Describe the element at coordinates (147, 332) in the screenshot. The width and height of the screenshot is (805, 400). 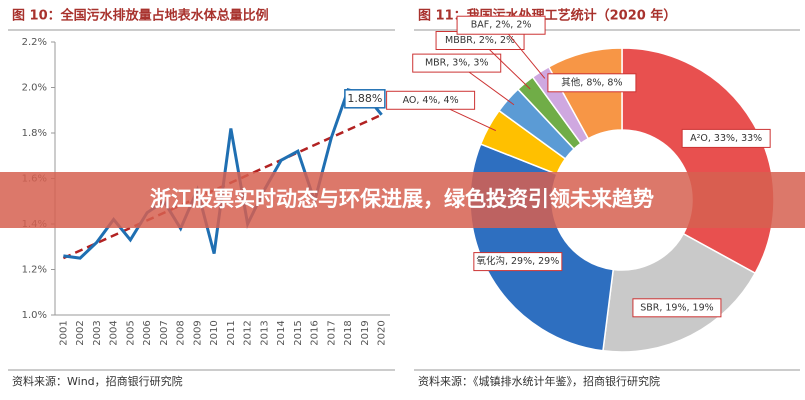
I see `x-tick-label: 2006` at that location.